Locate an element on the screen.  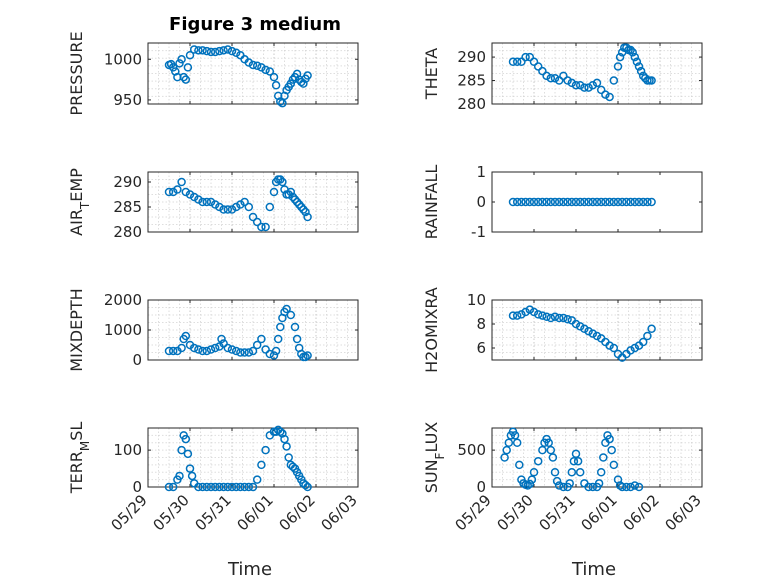
y-axis-label: RAINFALL is located at coordinates (431, 202).